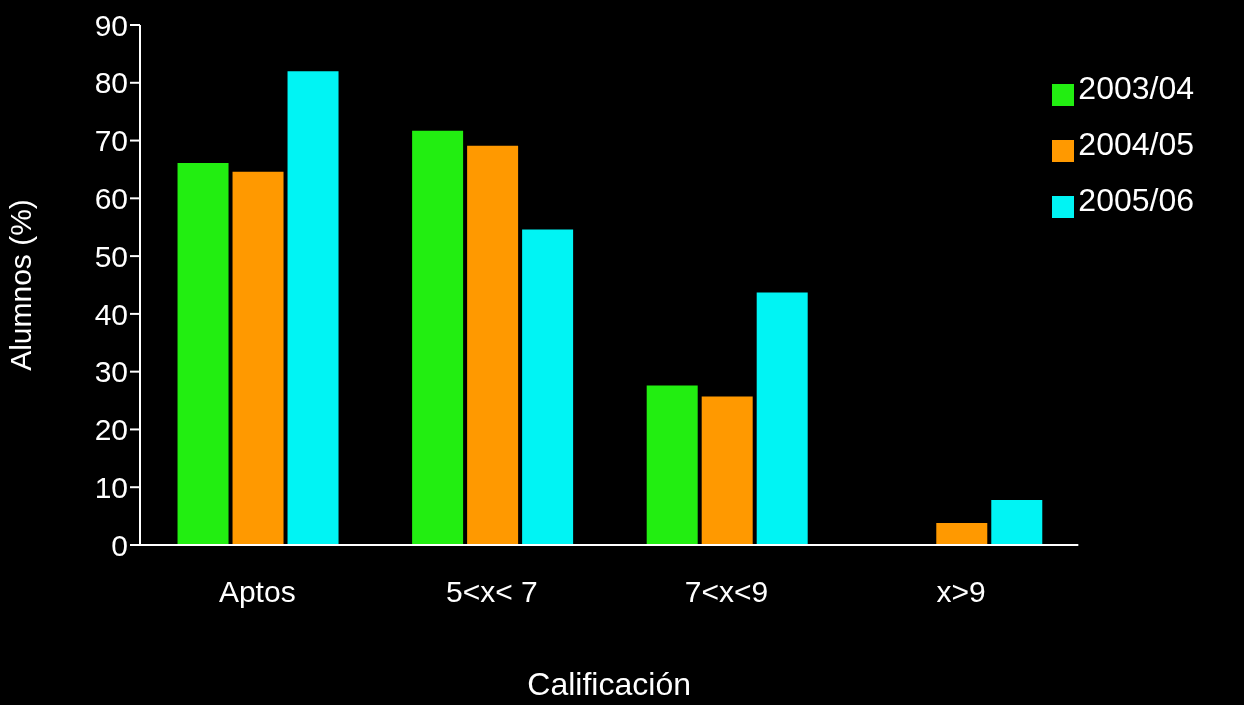 Image resolution: width=1244 pixels, height=705 pixels. I want to click on legend-label: 2005/06, so click(1136, 200).